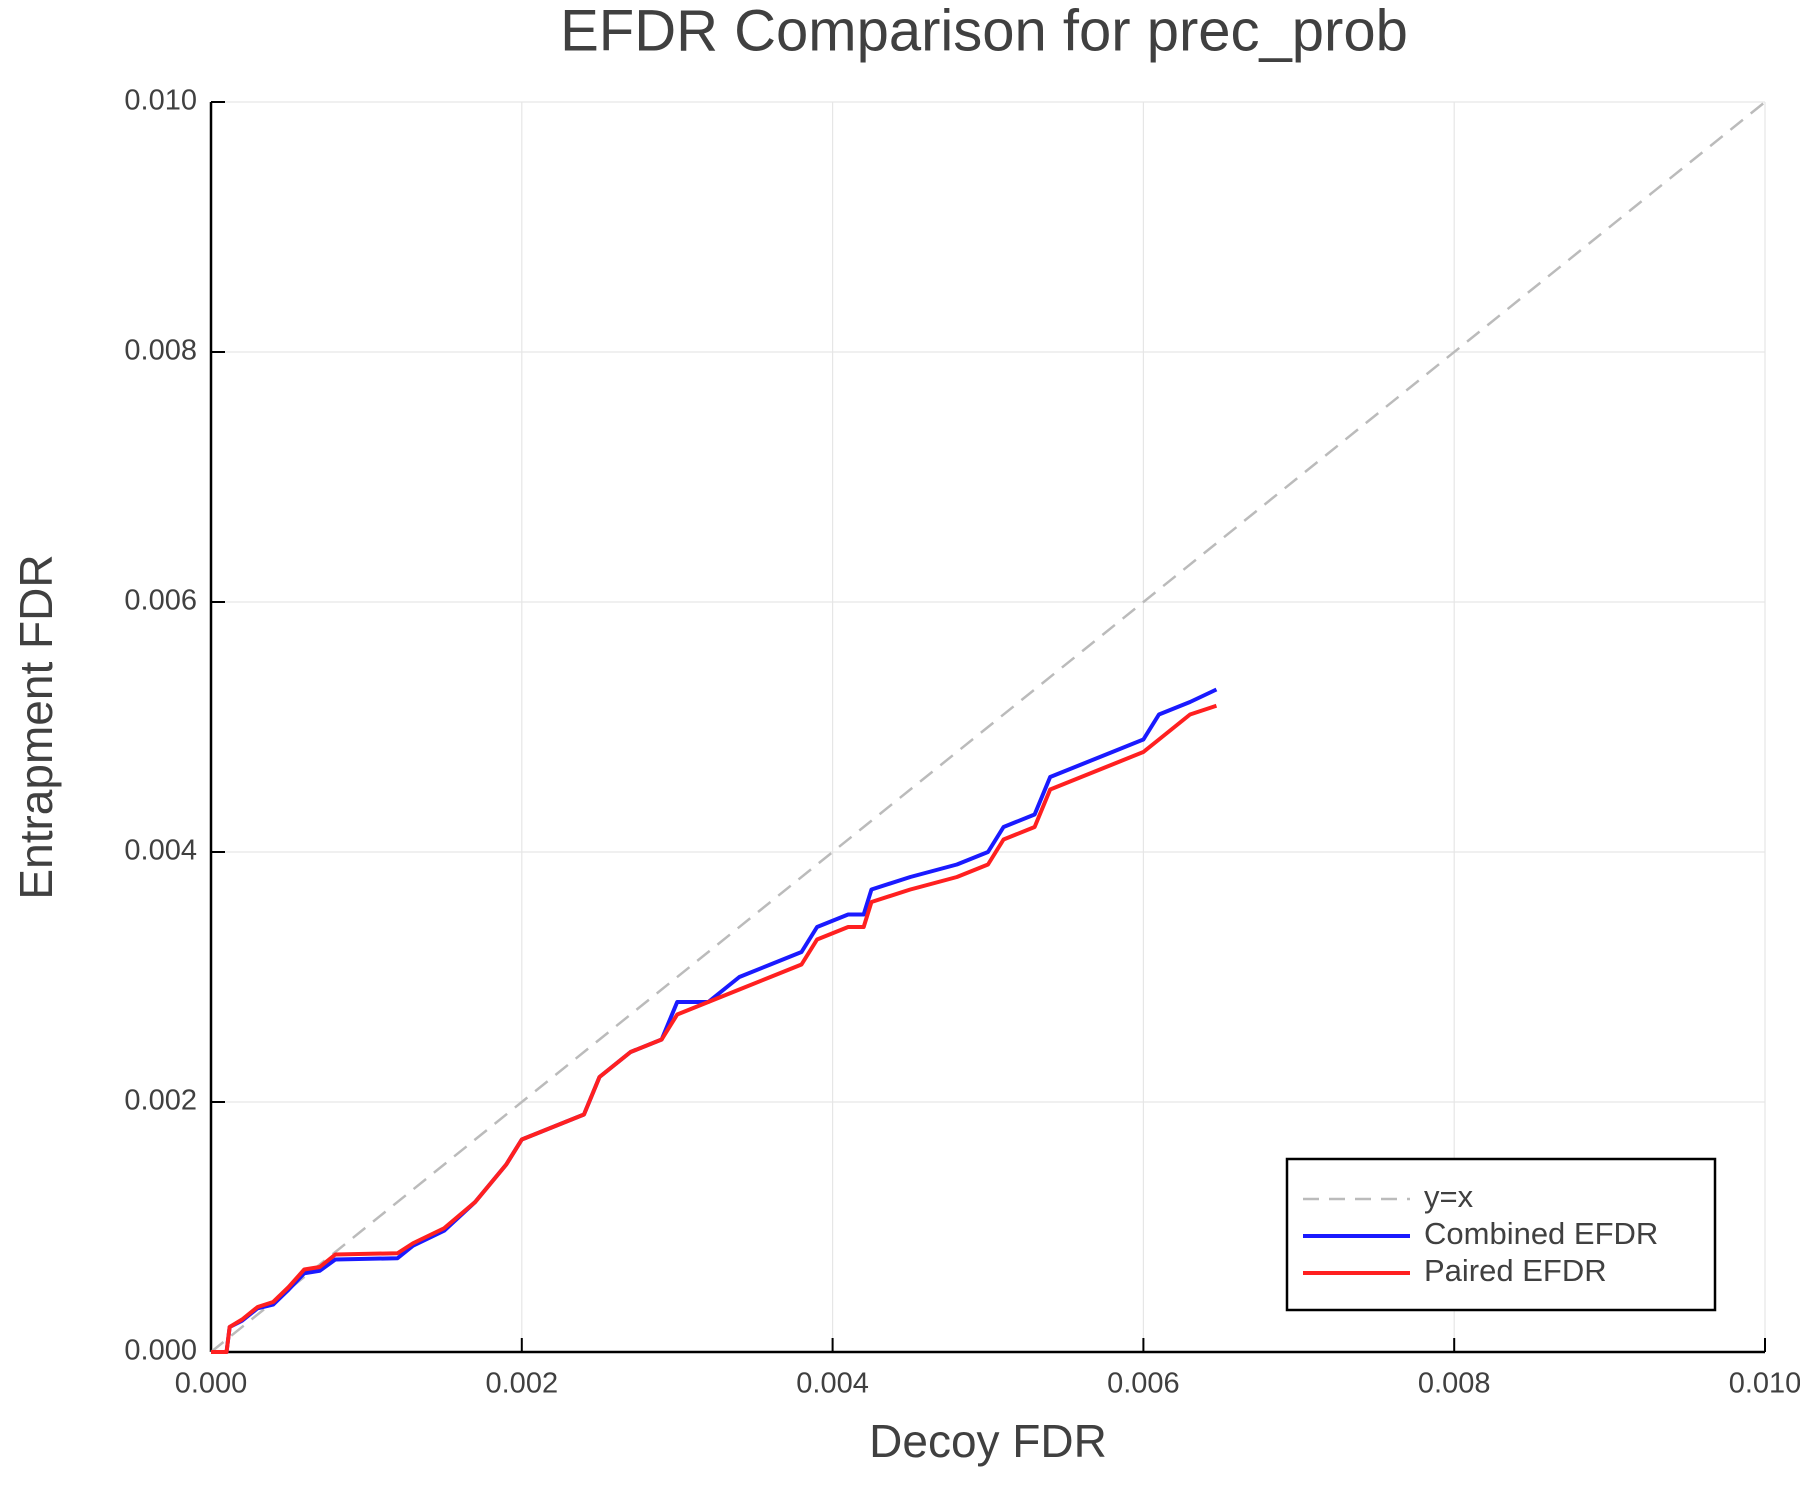 The height and width of the screenshot is (1500, 1800). I want to click on chart-title: EFDR Comparison for prec_prob, so click(984, 31).